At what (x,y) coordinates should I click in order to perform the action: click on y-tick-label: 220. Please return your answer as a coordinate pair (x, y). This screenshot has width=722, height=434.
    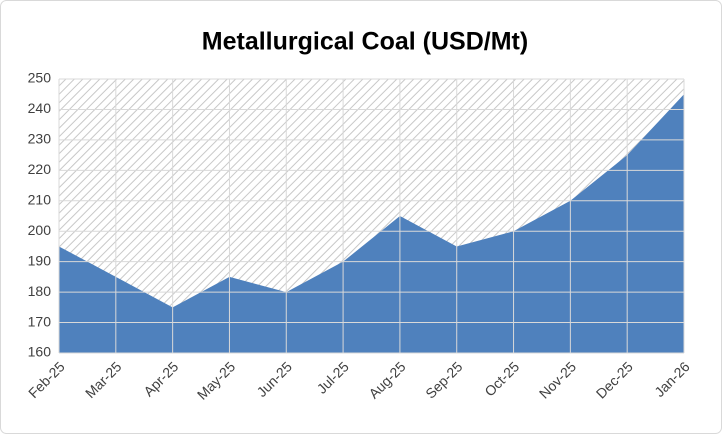
    Looking at the image, I should click on (40, 169).